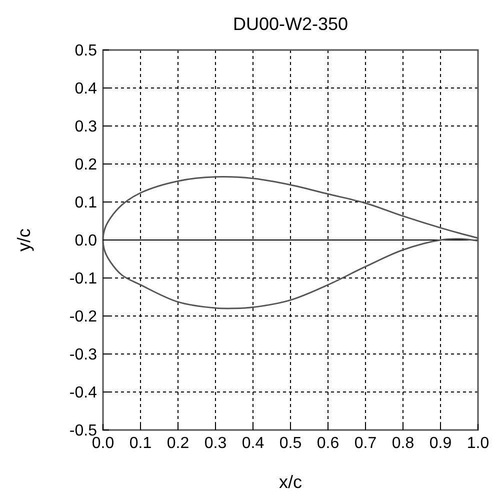 This screenshot has height=500, width=498. Describe the element at coordinates (215, 443) in the screenshot. I see `x-tick-label: 0.3` at that location.